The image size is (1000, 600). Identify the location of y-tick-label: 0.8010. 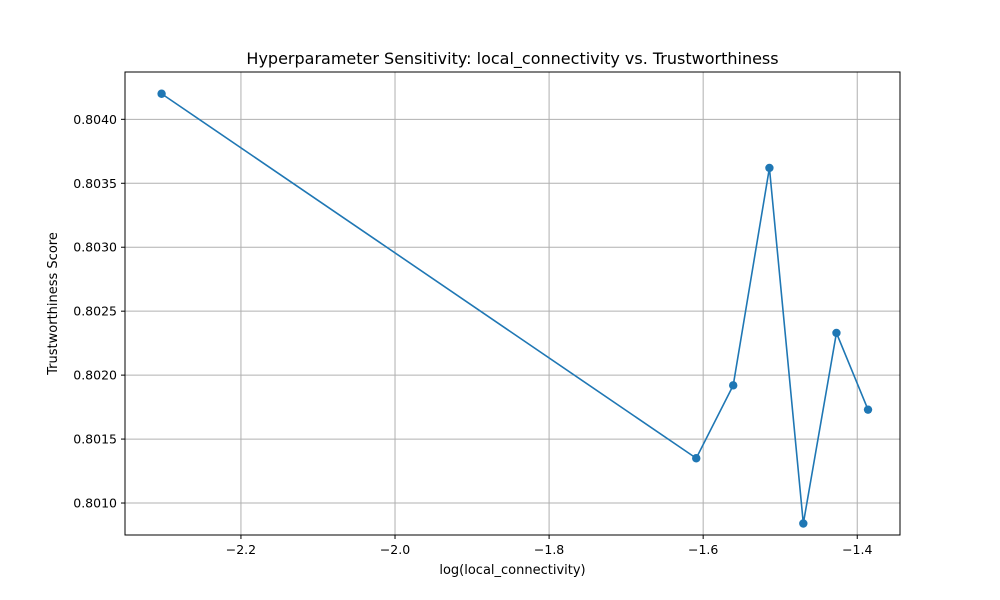
(95, 503).